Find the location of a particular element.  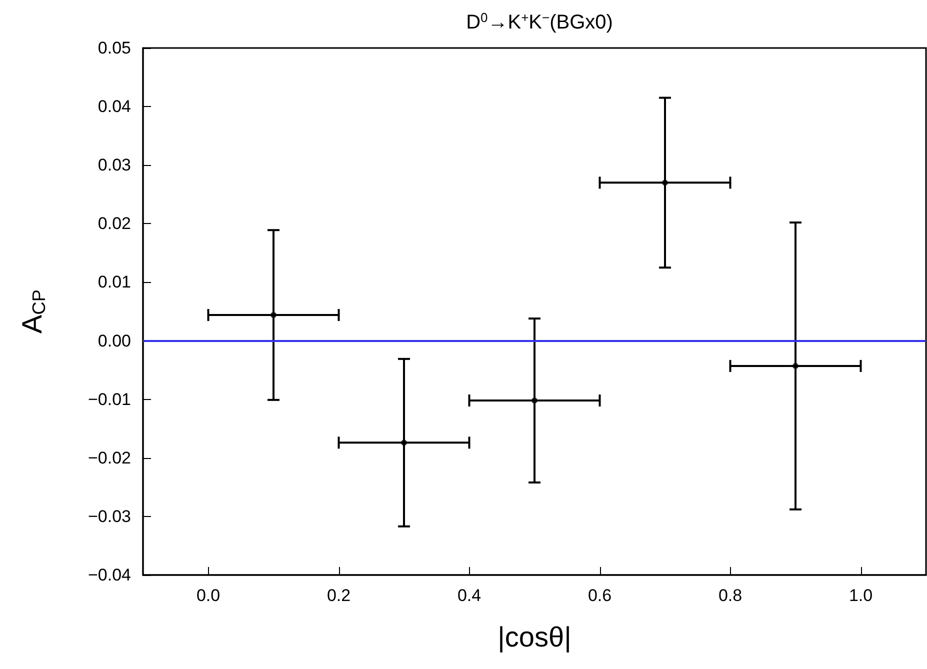

y-tick-label: 0.05 is located at coordinates (114, 48).